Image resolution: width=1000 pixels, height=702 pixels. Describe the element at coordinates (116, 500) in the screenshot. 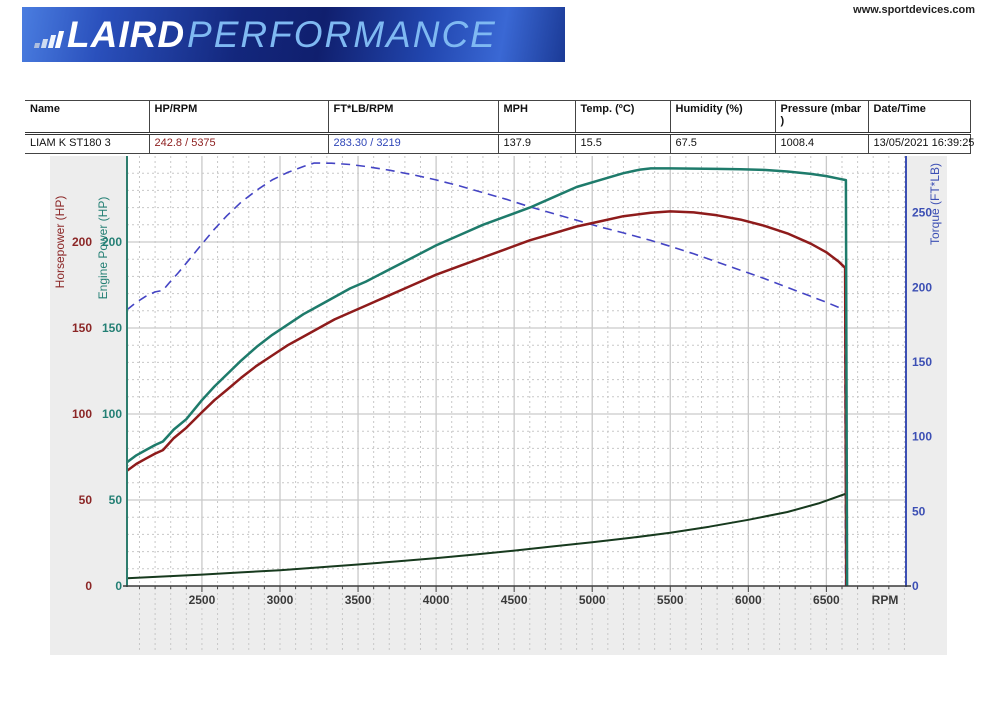

I see `left-tick-label-engine: 50` at that location.